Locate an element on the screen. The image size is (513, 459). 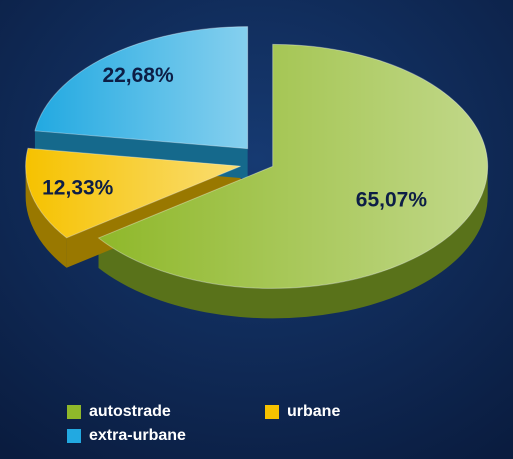
legend-label: autostrade is located at coordinates (130, 411).